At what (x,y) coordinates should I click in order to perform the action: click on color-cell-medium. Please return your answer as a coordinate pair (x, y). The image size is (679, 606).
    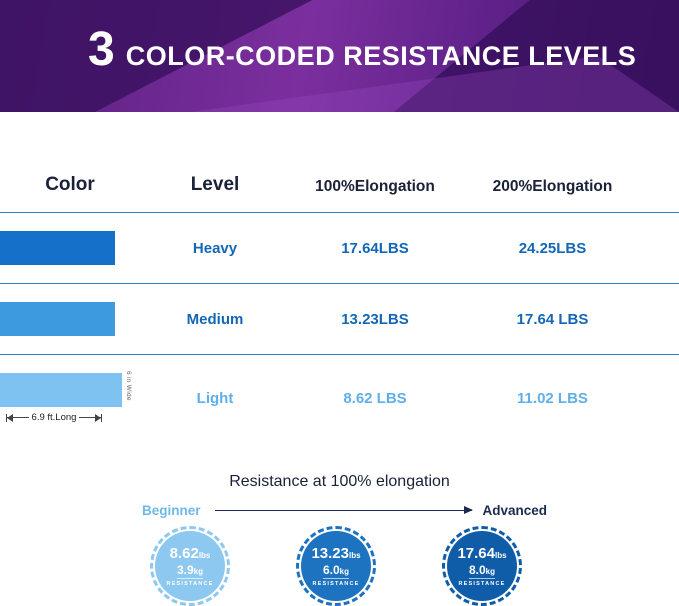
    Looking at the image, I should click on (70, 319).